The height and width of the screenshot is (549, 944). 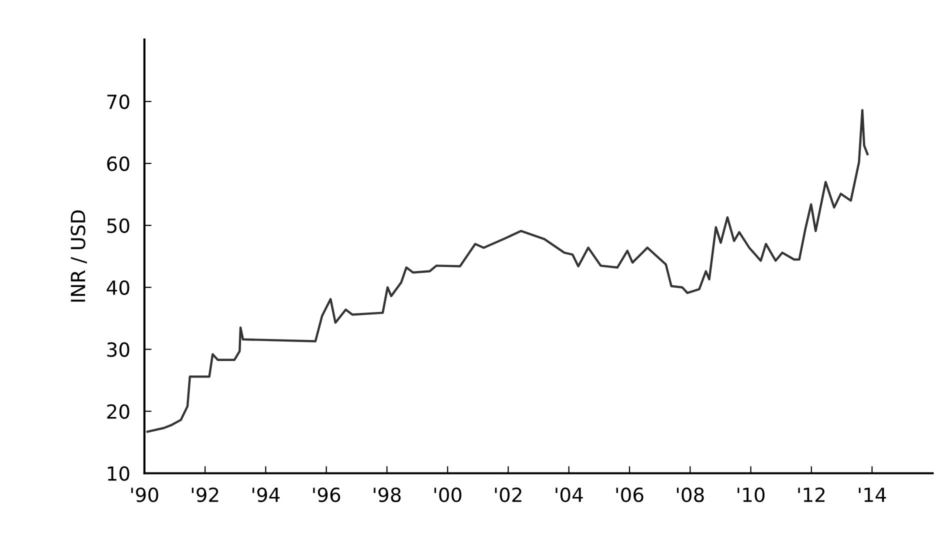 I want to click on y-axis-title: INR / USD, so click(x=78, y=256).